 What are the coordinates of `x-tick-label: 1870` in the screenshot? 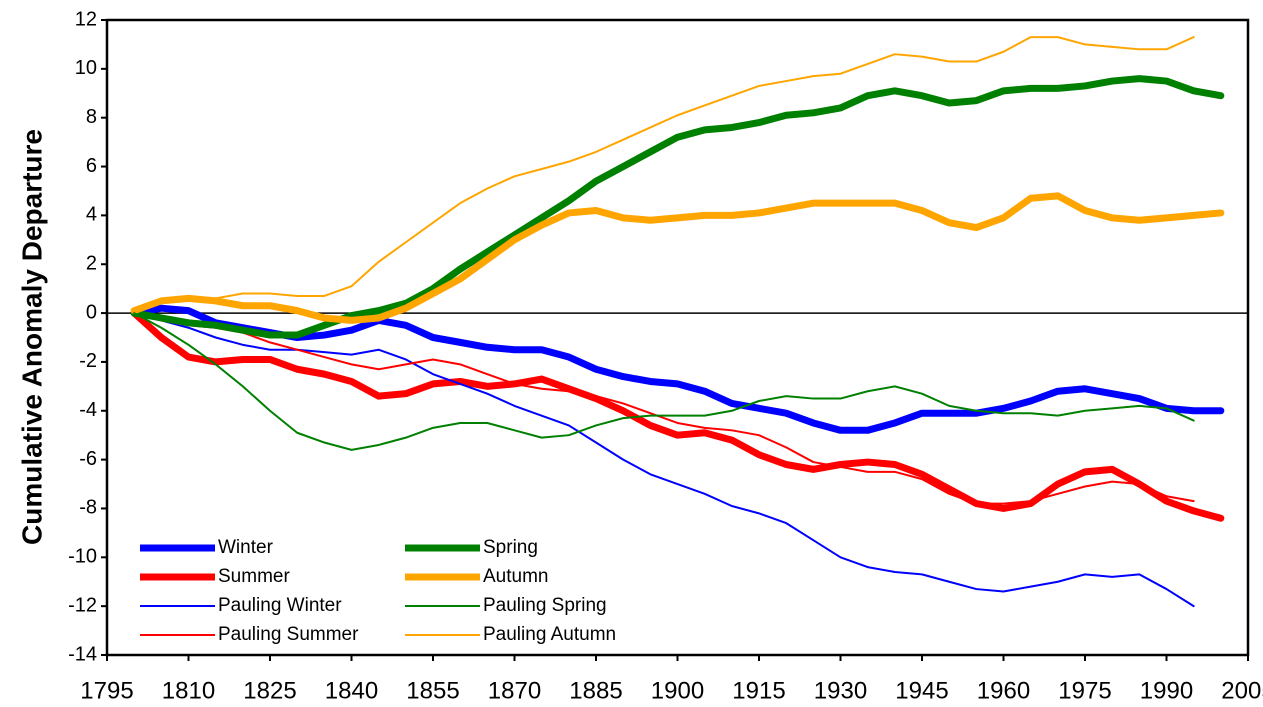 It's located at (514, 690).